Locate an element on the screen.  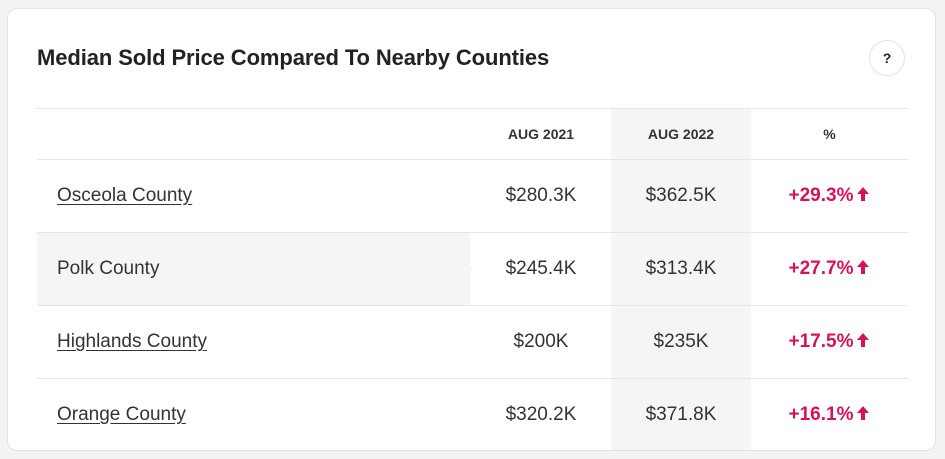
value-aug-2022: $362.5K is located at coordinates (681, 195).